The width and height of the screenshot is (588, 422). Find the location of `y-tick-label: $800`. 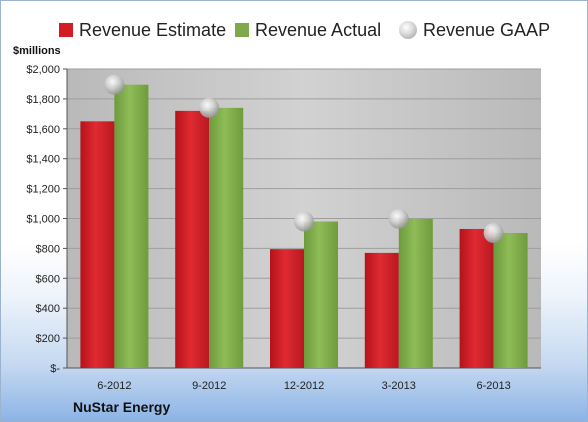

y-tick-label: $800 is located at coordinates (48, 249).